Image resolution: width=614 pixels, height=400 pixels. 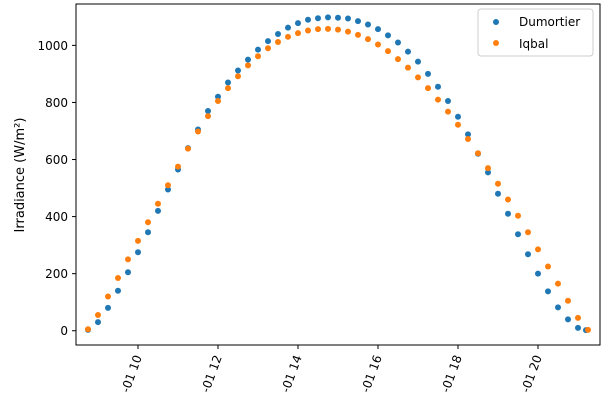 What do you see at coordinates (52, 46) in the screenshot?
I see `y-tick-label: 1000` at bounding box center [52, 46].